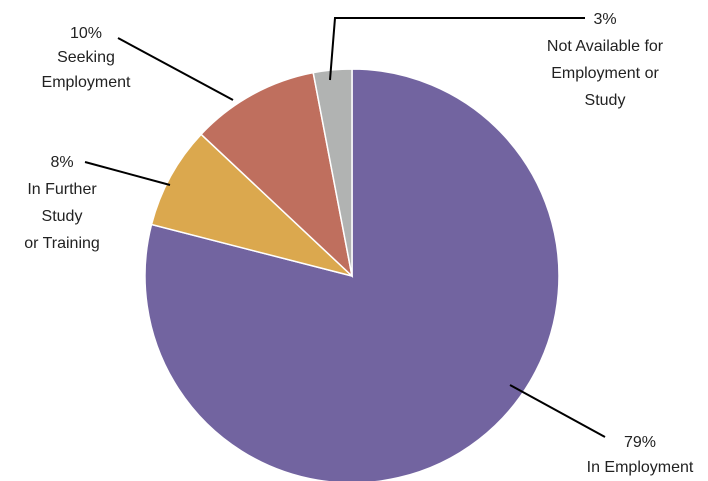  Describe the element at coordinates (332, 172) in the screenshot. I see `pie-slice-not-available-for-employment-or-study` at that location.